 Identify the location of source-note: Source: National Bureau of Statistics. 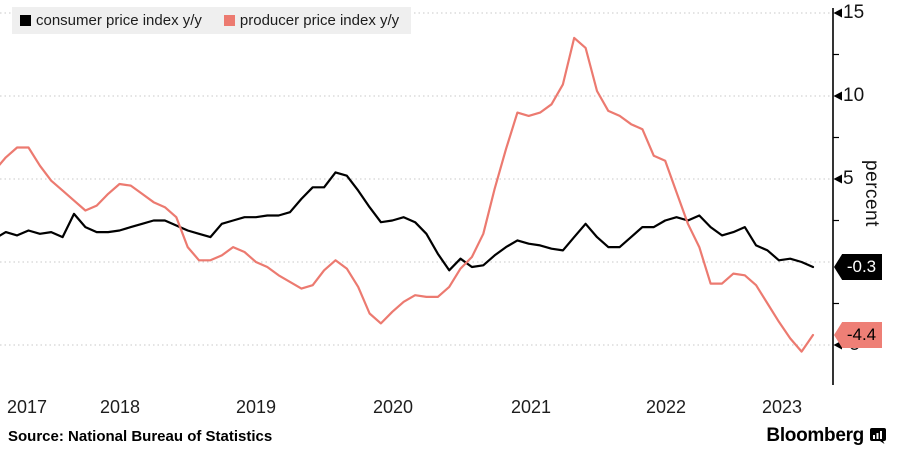
(140, 436).